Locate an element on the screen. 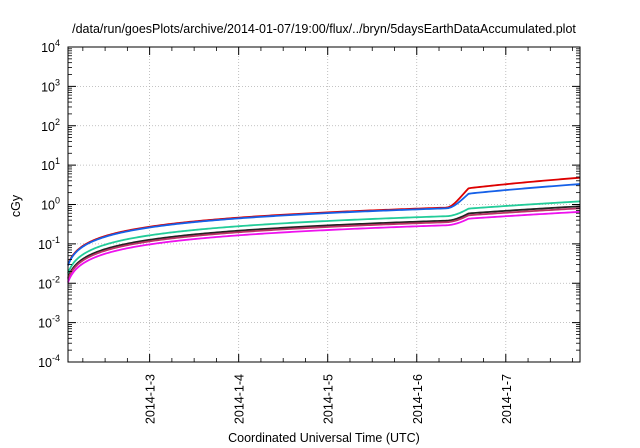  y-tick-label: 10⁻¹ is located at coordinates (49, 243).